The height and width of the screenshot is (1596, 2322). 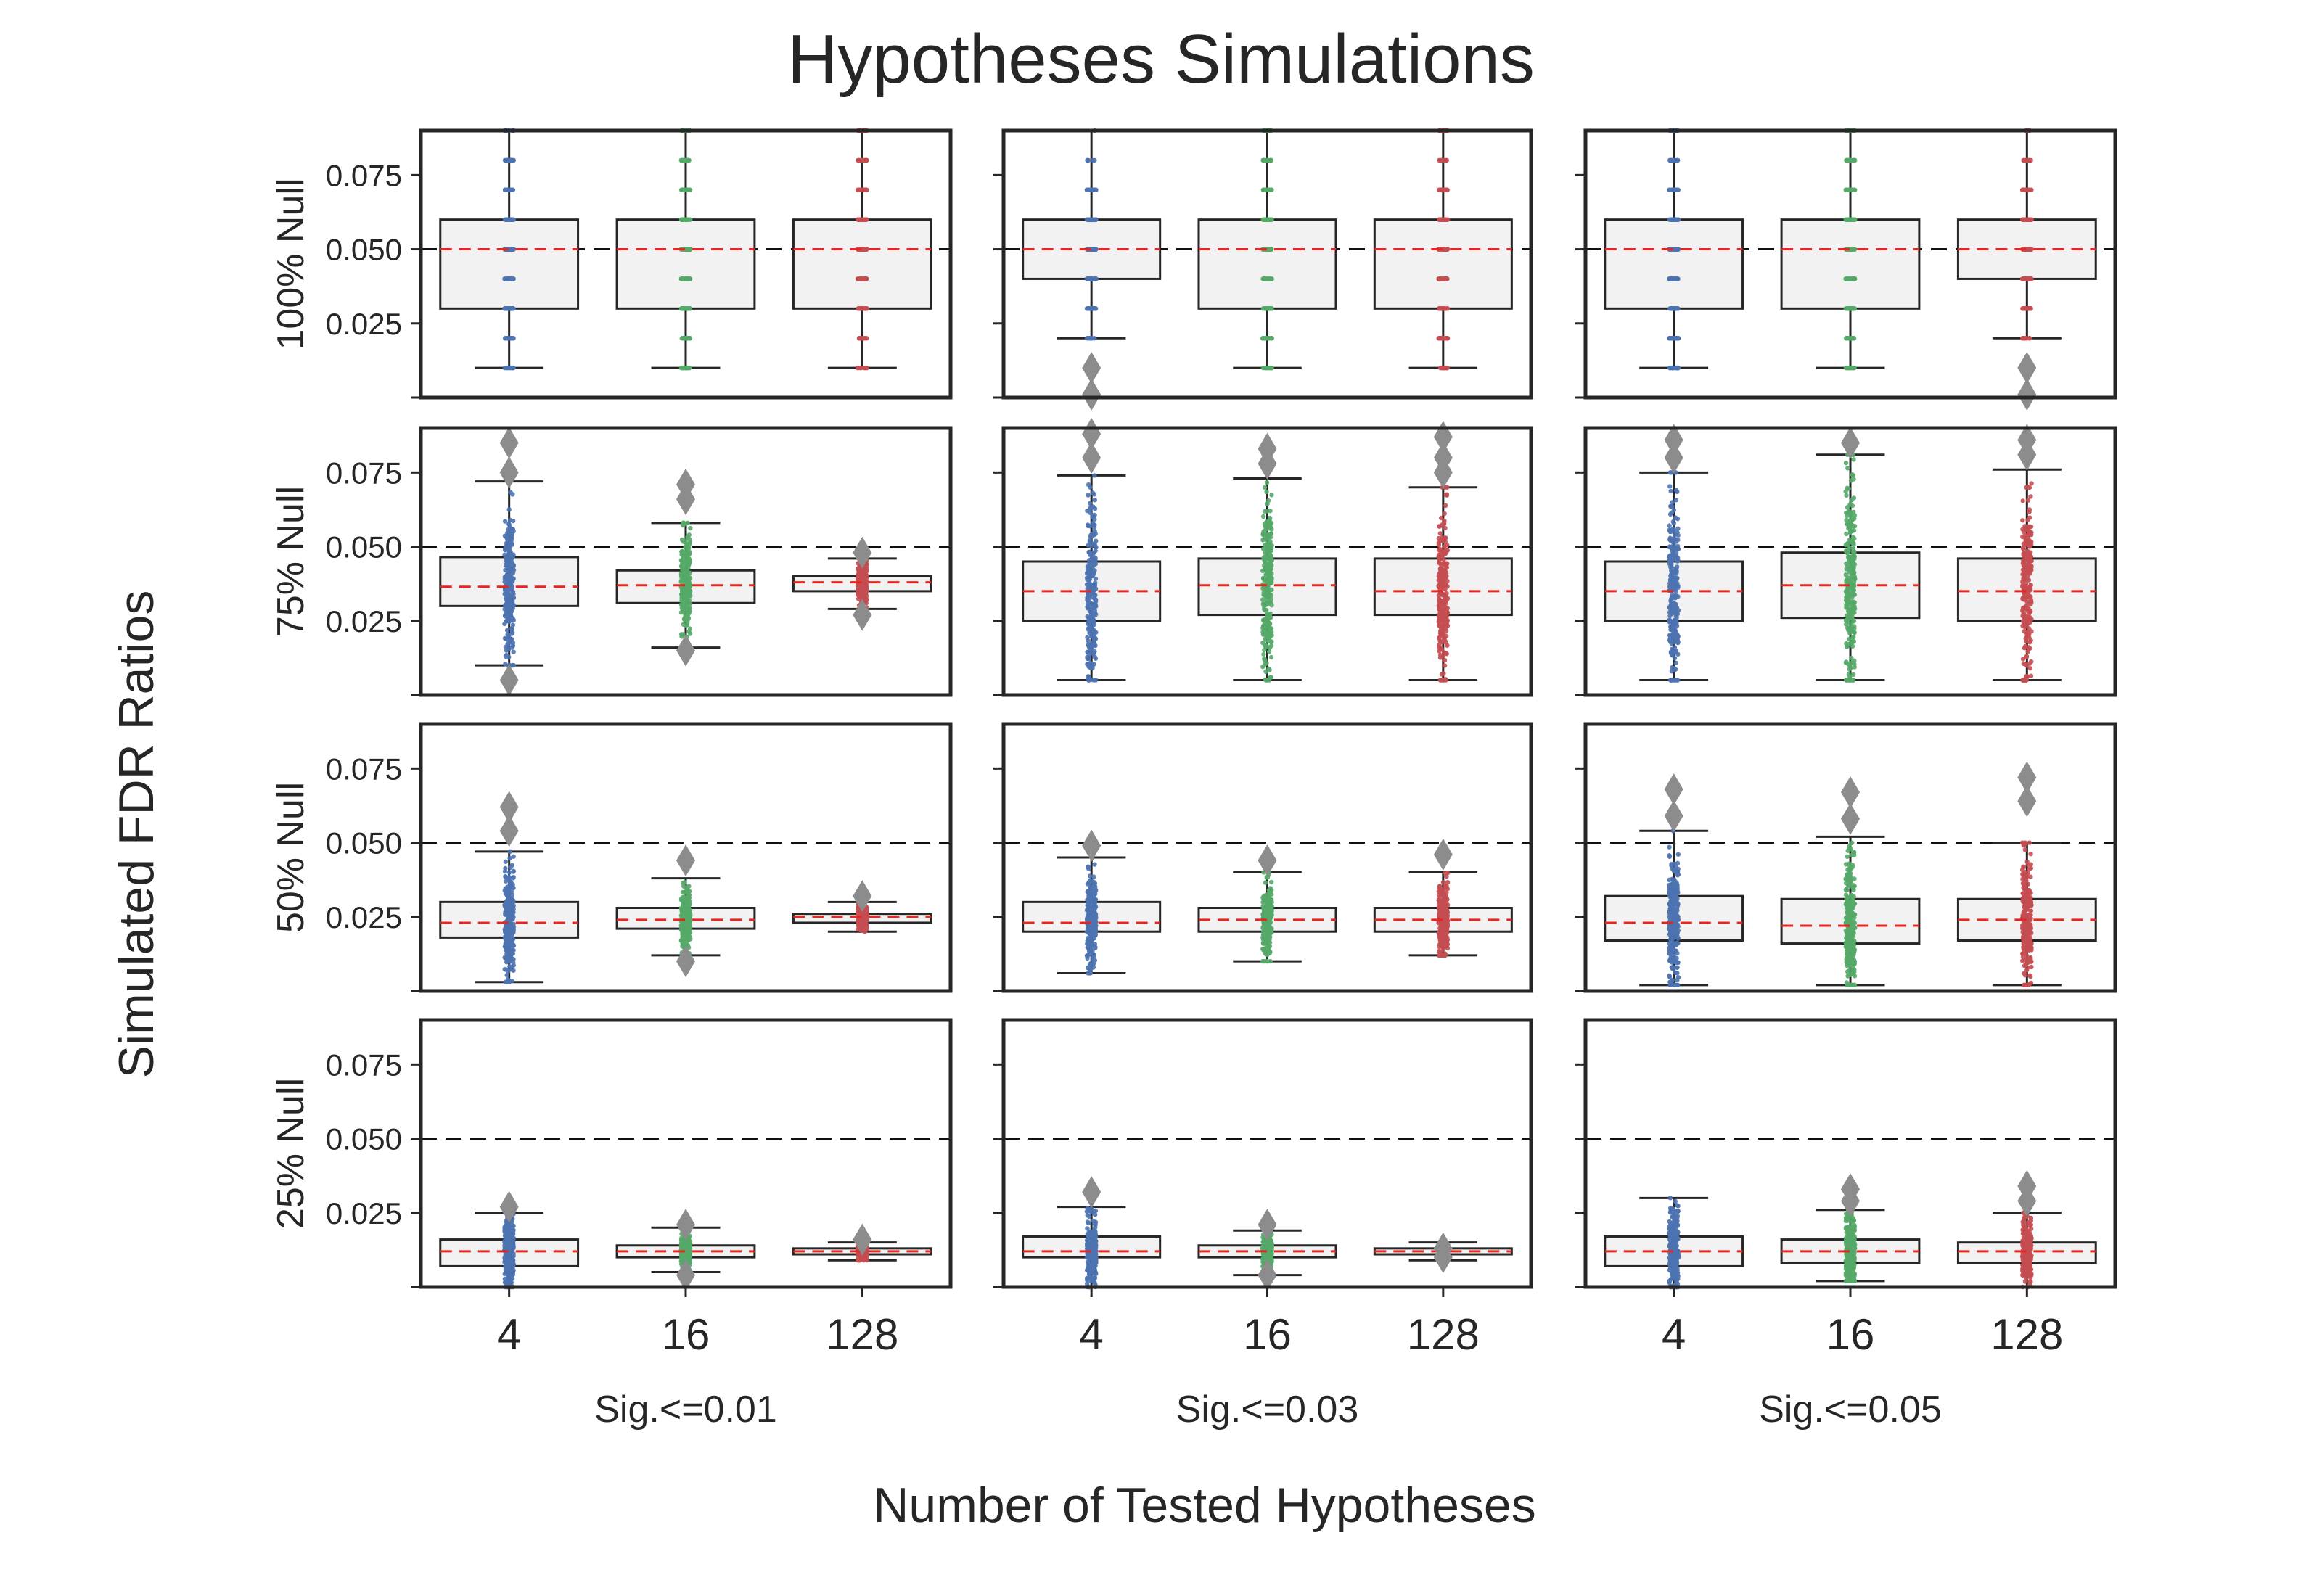 What do you see at coordinates (1161, 59) in the screenshot?
I see `chart-title: Hypotheses Simulations` at bounding box center [1161, 59].